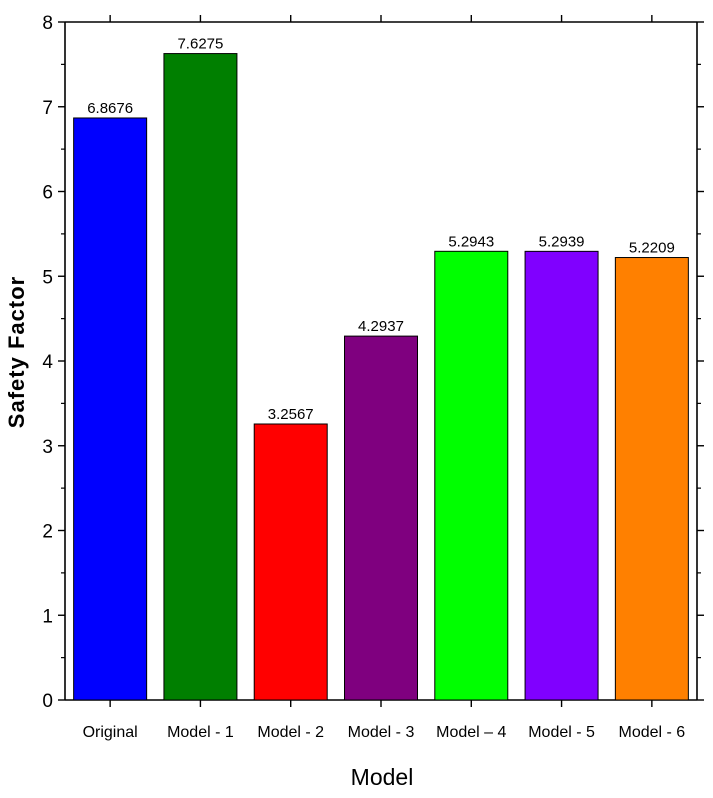 This screenshot has width=713, height=798. What do you see at coordinates (471, 241) in the screenshot?
I see `data-label: 5.2943` at bounding box center [471, 241].